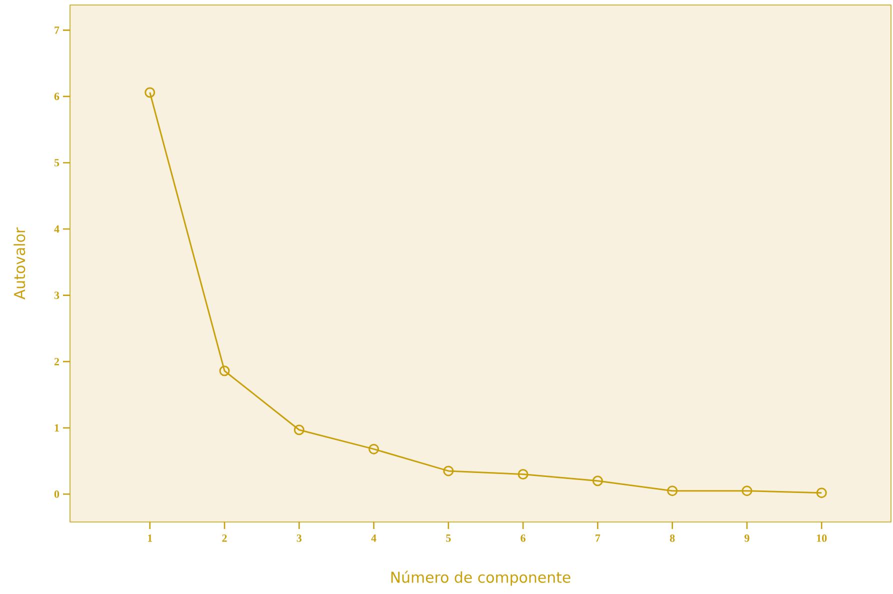  I want to click on x-tick-label: 9, so click(747, 538).